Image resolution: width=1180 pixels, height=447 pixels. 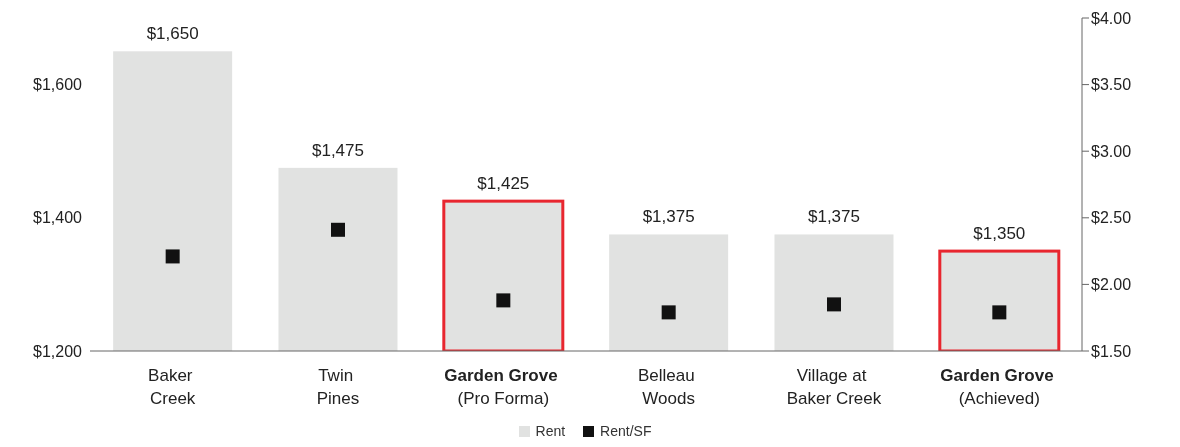 I want to click on x-tick-label: Twin Pines, so click(x=338, y=387).